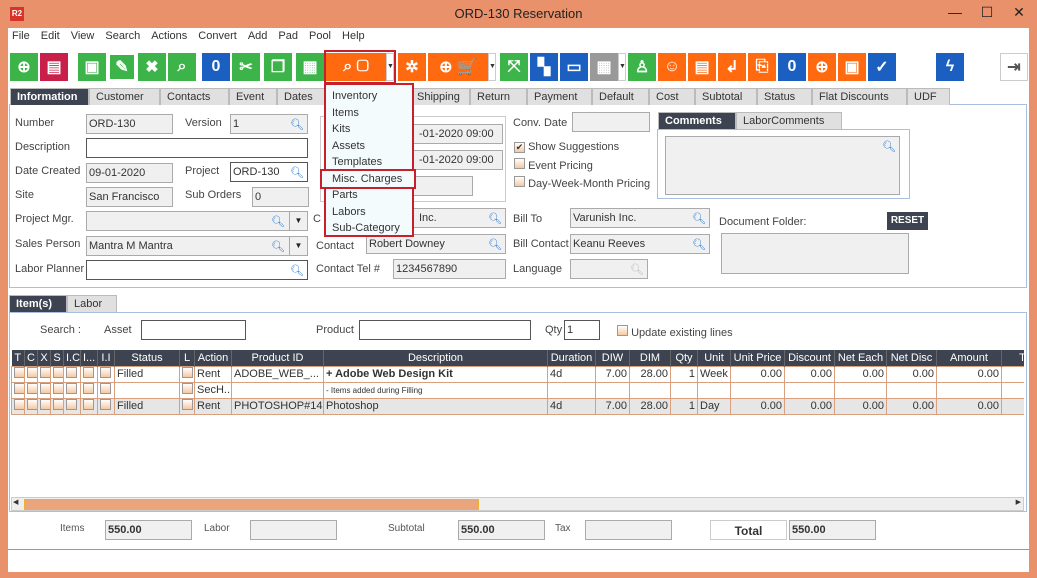  Describe the element at coordinates (353, 36) in the screenshot. I see `menu-help: Help` at that location.